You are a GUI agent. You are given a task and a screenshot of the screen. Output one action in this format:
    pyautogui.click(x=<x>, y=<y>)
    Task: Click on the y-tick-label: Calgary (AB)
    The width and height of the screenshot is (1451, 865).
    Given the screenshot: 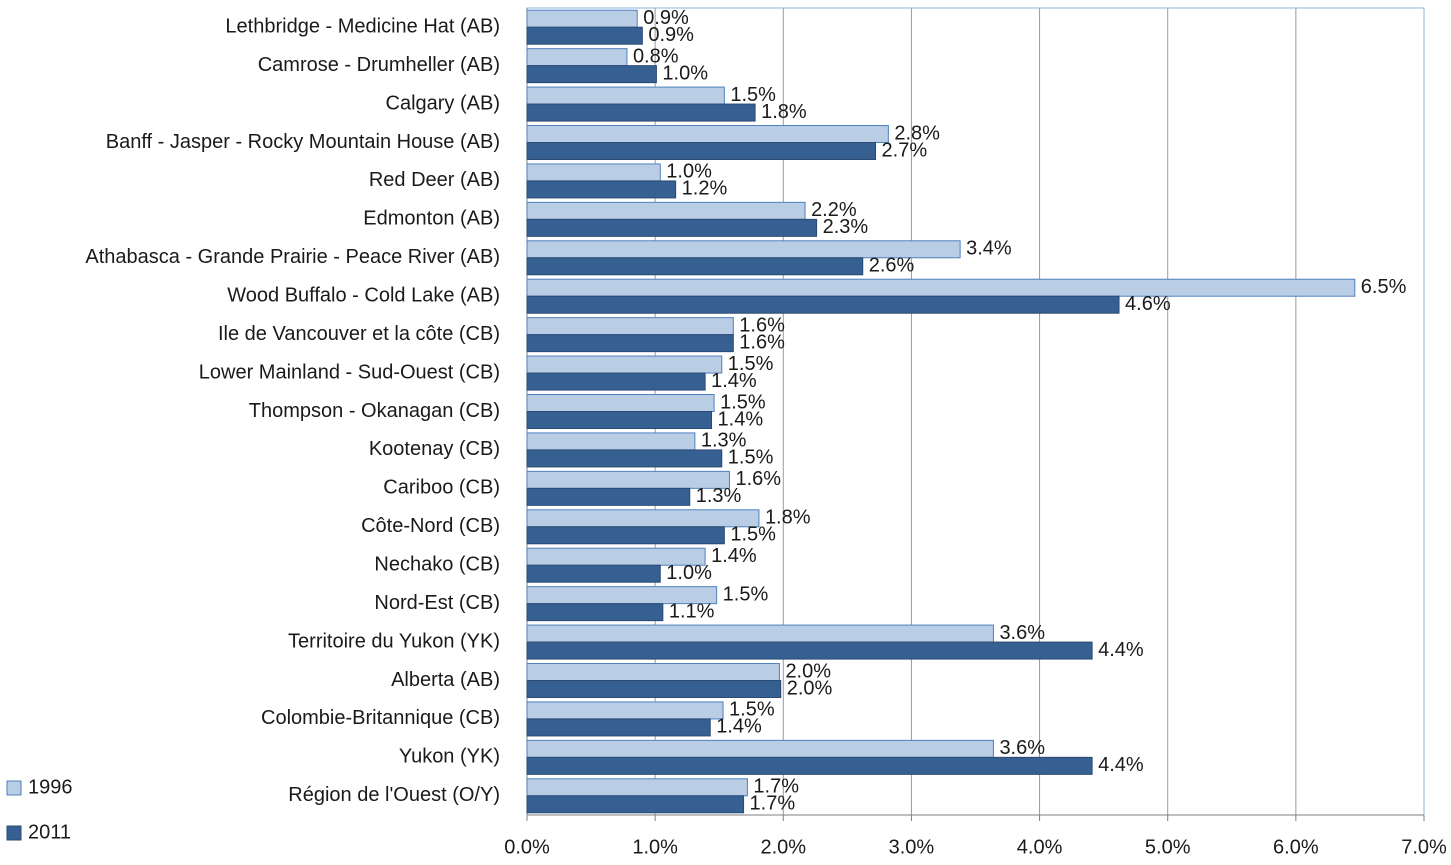 What is the action you would take?
    pyautogui.click(x=443, y=103)
    